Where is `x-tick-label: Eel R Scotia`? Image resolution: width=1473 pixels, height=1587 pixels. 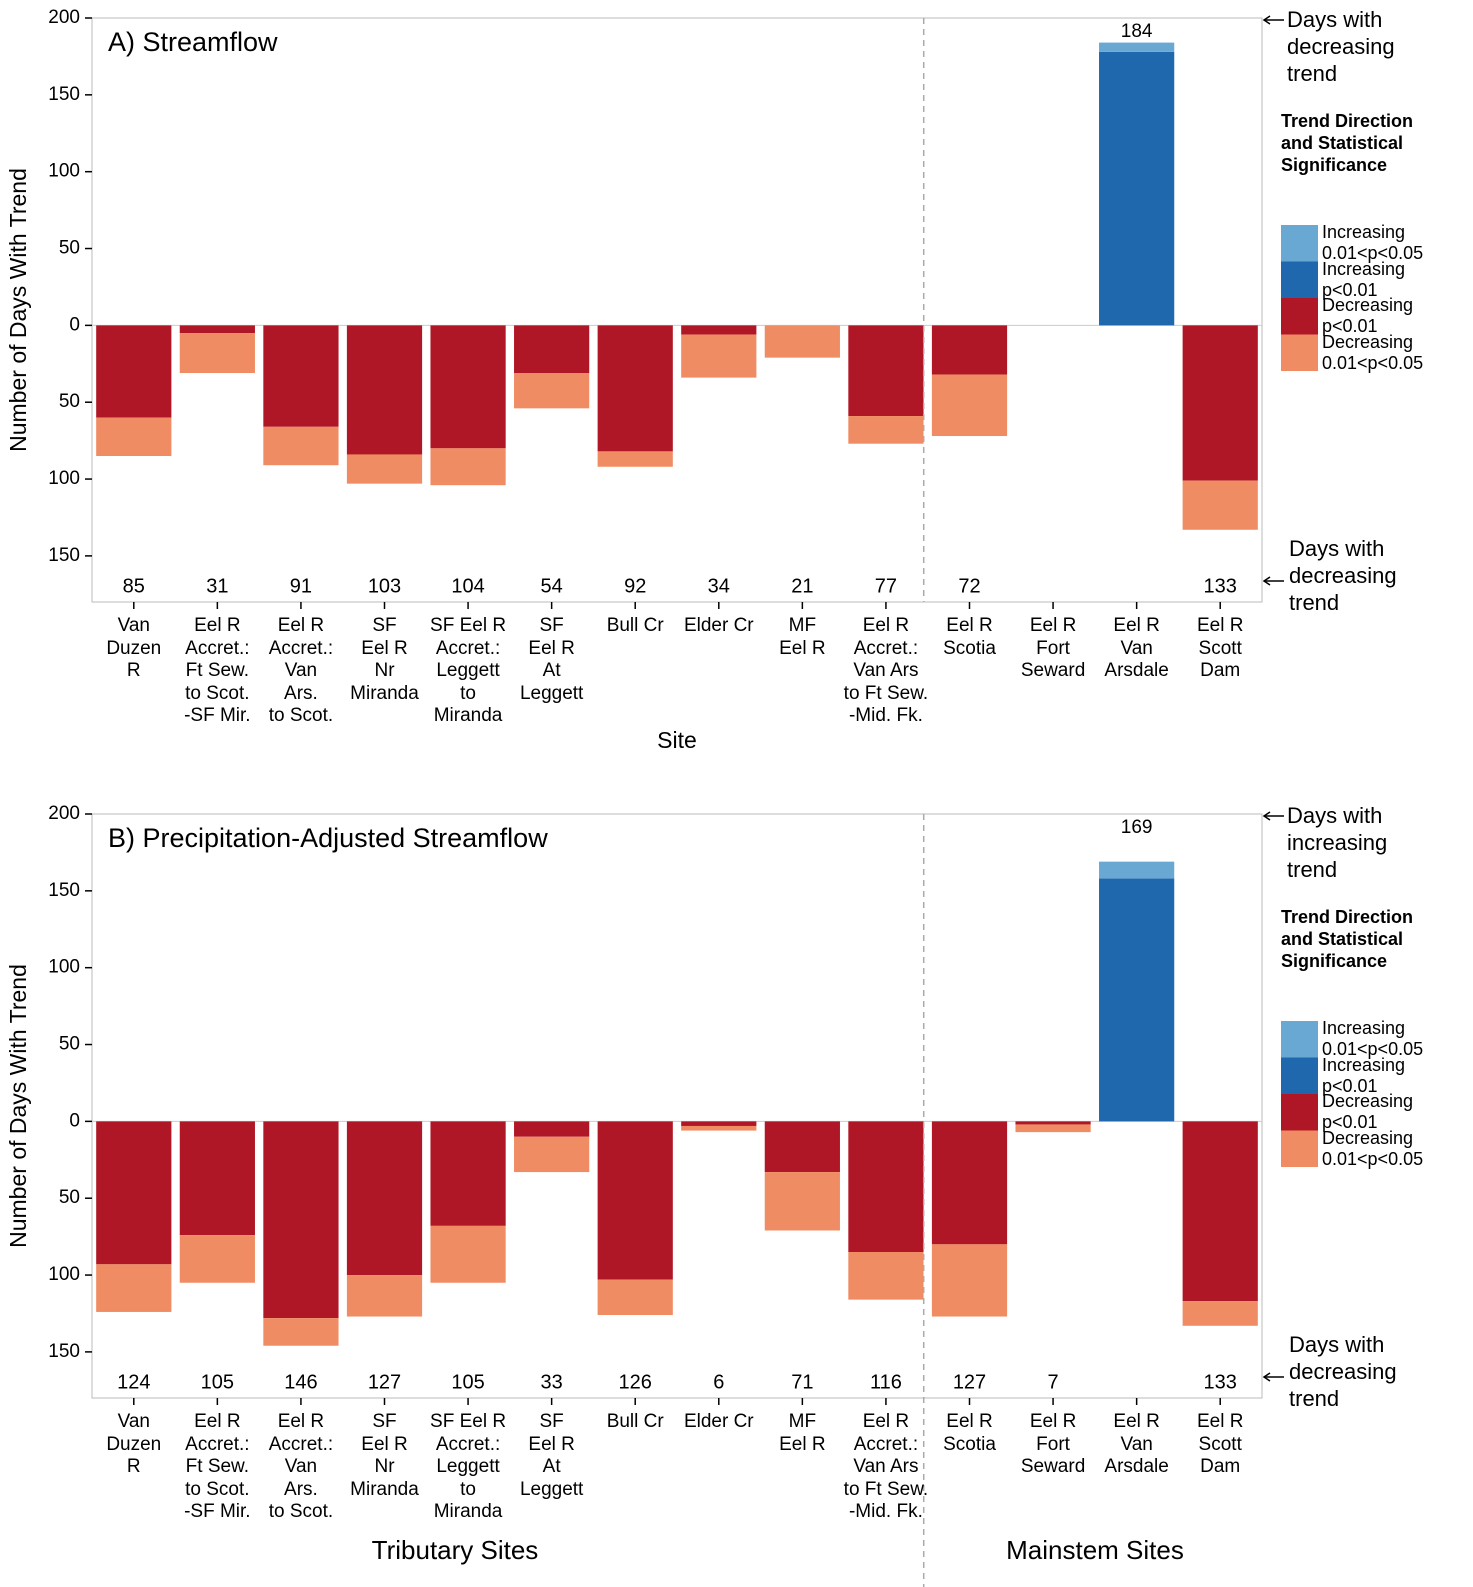
x-tick-label: Eel R Scotia is located at coordinates (969, 1433).